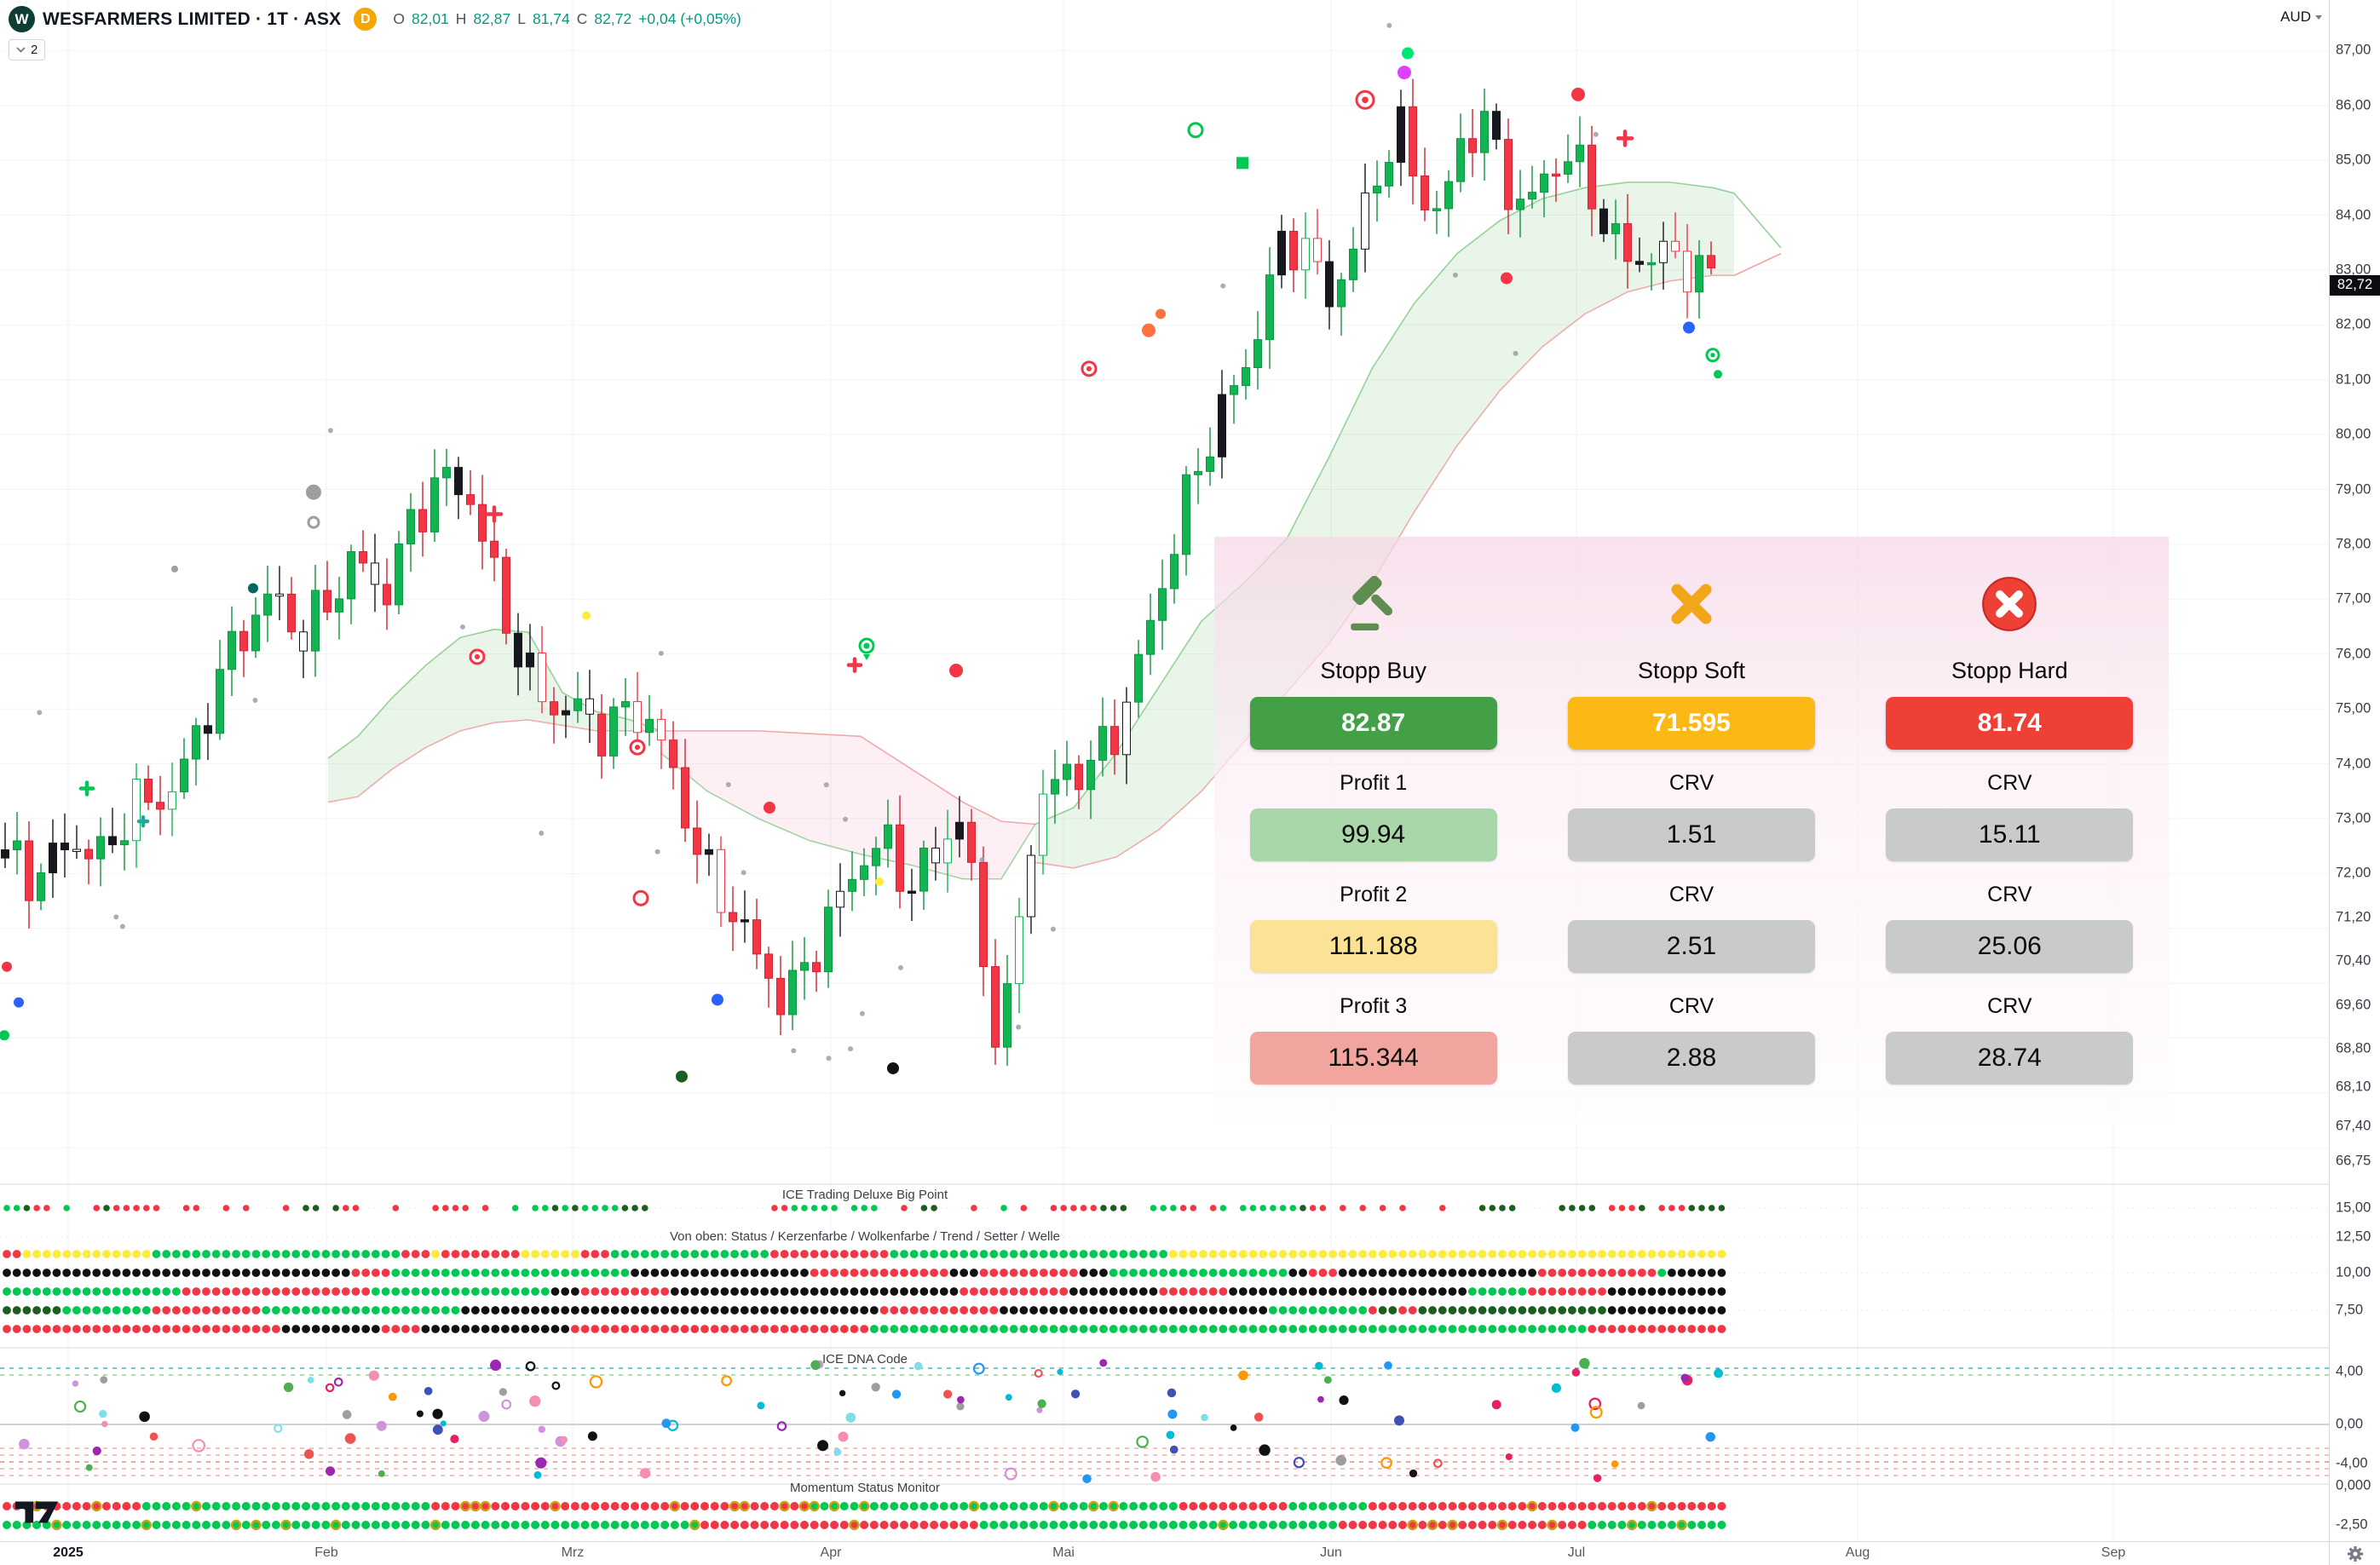  What do you see at coordinates (2353, 544) in the screenshot?
I see `price-axis-label: 78,00` at bounding box center [2353, 544].